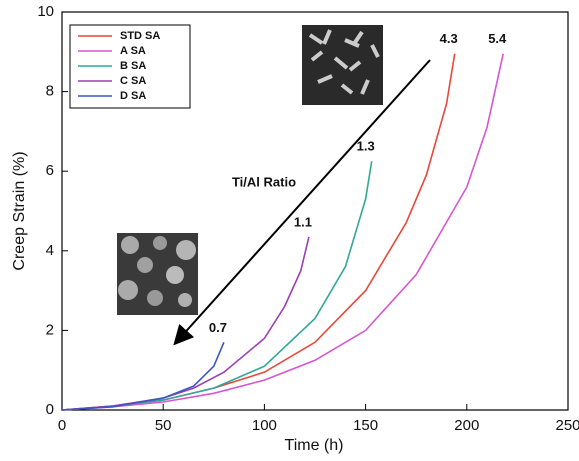  I want to click on end-label: 1.3, so click(366, 146).